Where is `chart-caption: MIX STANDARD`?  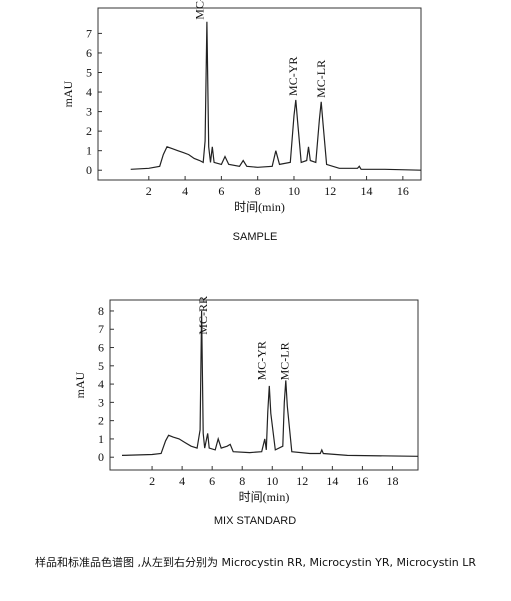
chart-caption: MIX STANDARD is located at coordinates (255, 521).